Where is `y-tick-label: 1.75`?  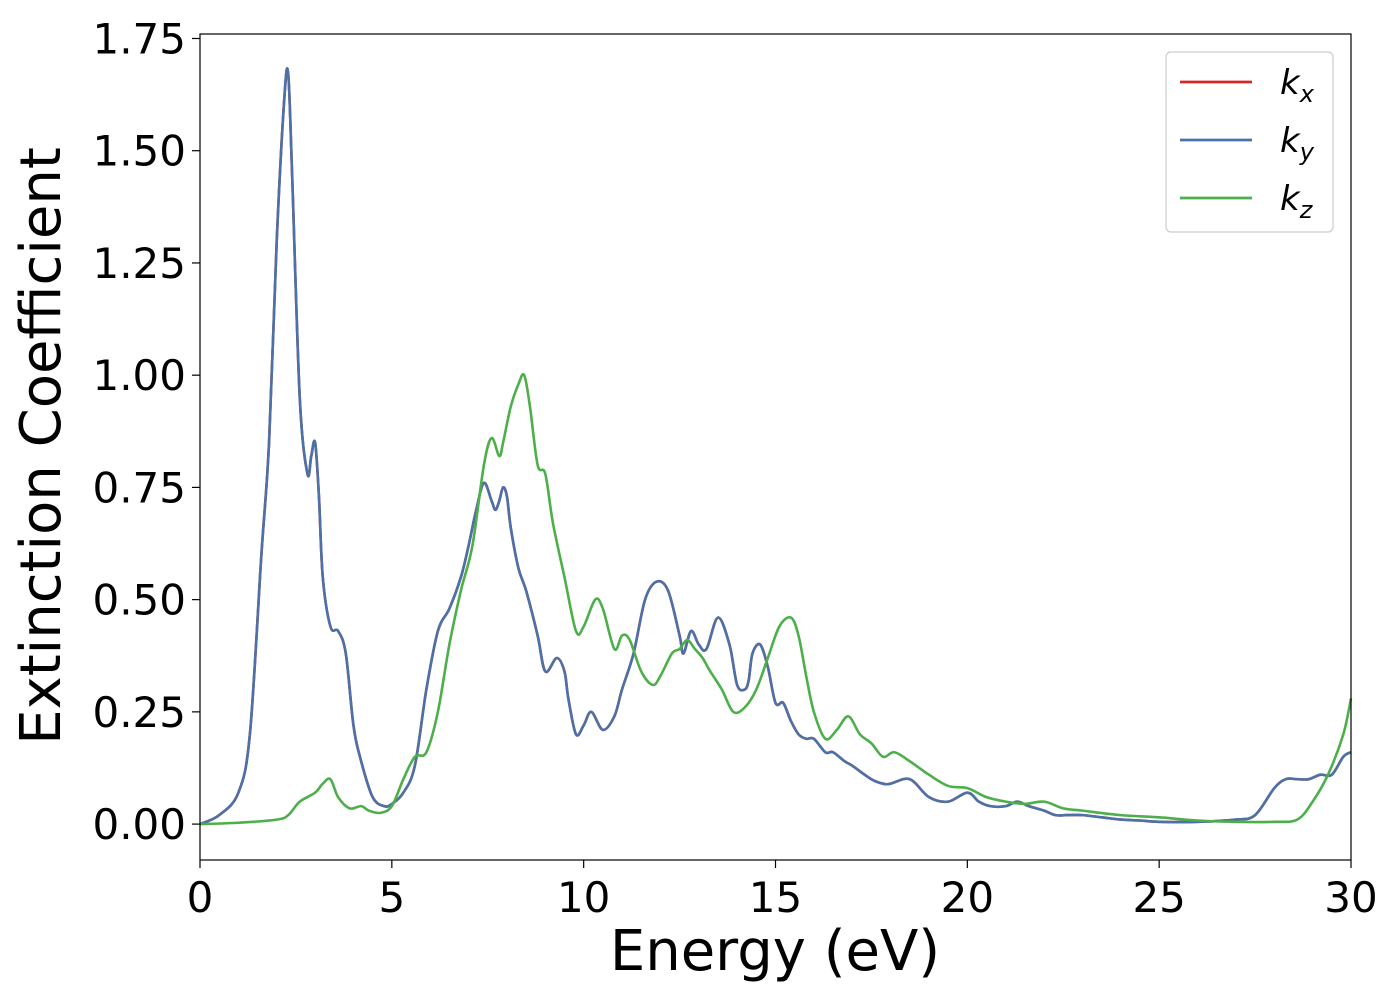 y-tick-label: 1.75 is located at coordinates (139, 38).